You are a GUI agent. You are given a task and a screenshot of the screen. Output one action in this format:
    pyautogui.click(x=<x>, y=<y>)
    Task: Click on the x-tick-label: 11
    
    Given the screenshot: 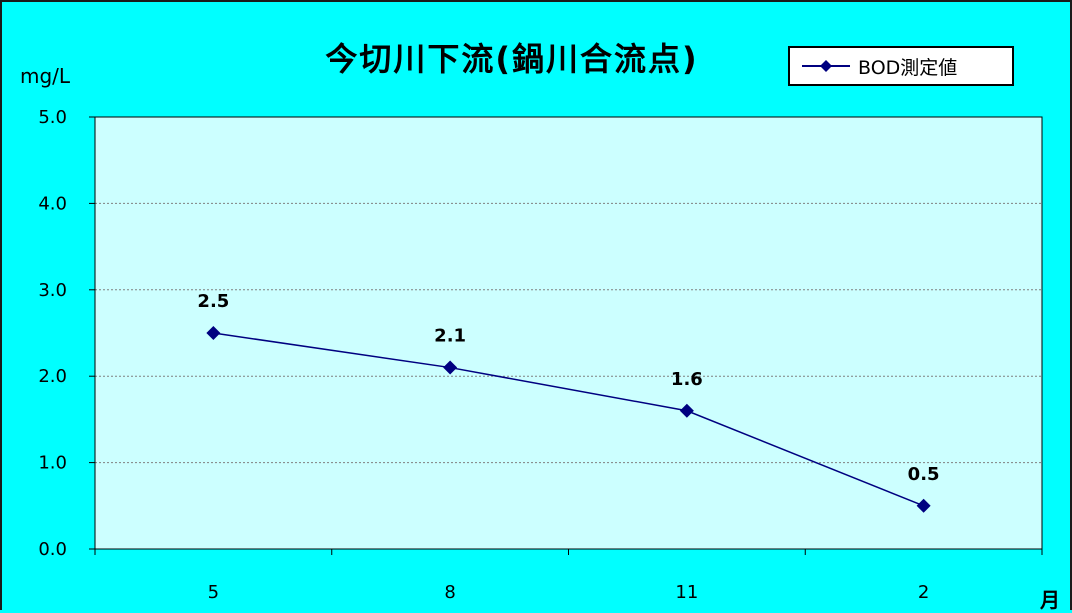 What is the action you would take?
    pyautogui.click(x=686, y=592)
    